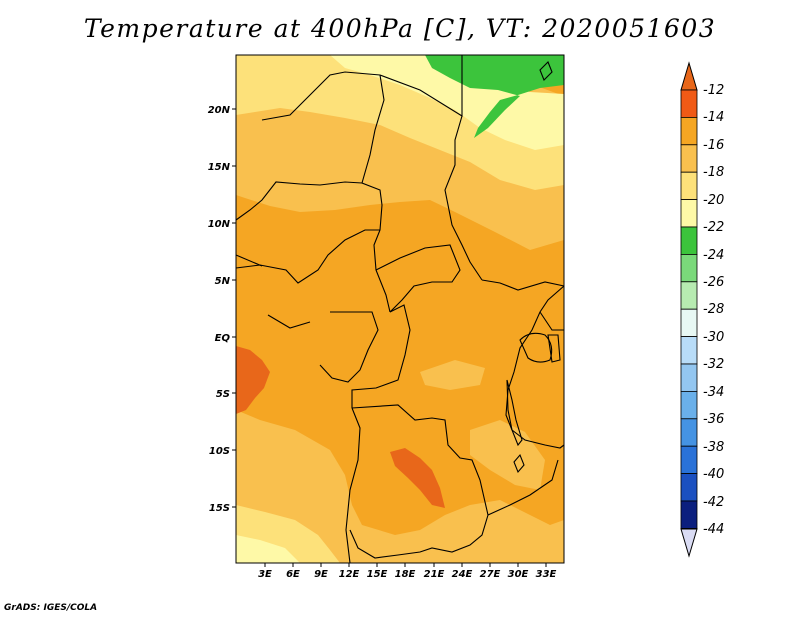 The width and height of the screenshot is (800, 618). Describe the element at coordinates (713, 255) in the screenshot. I see `colorbar-label: -24` at that location.